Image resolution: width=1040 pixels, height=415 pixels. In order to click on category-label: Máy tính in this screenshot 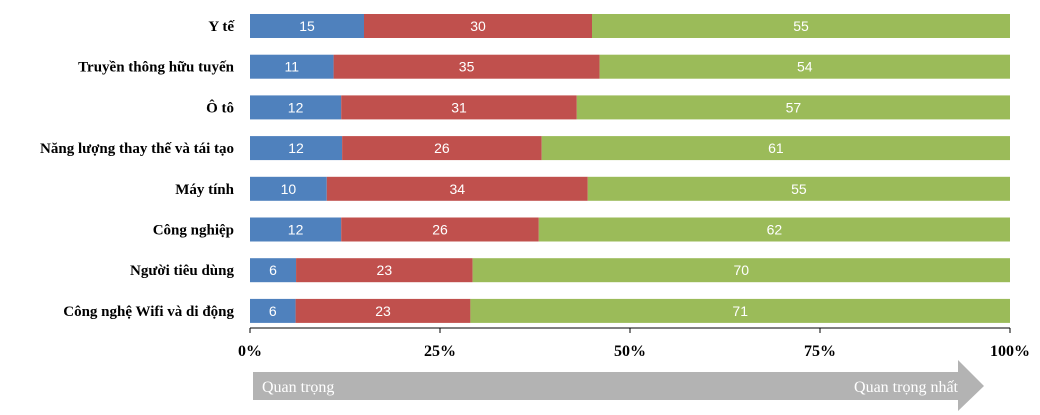, I will do `click(204, 190)`.